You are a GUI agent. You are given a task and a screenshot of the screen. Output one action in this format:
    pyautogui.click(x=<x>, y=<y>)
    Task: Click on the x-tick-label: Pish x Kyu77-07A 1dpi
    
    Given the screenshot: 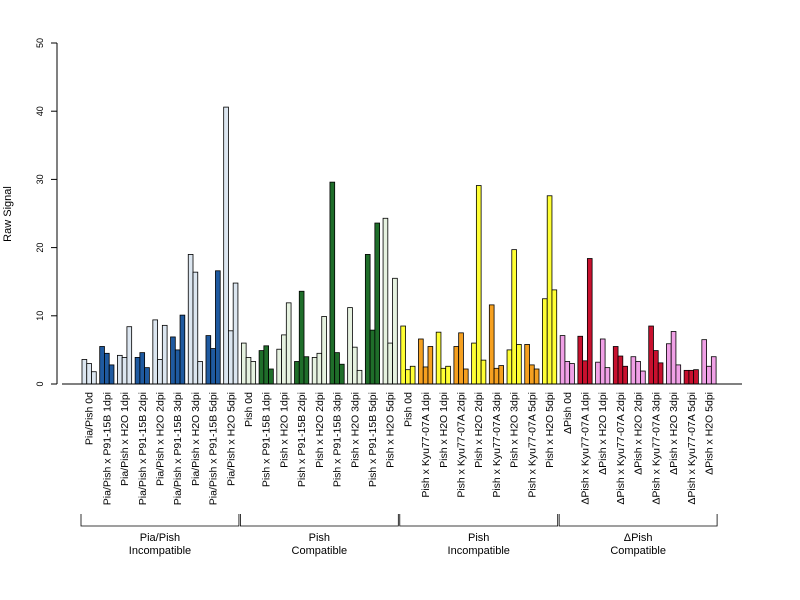 What is the action you would take?
    pyautogui.click(x=426, y=445)
    